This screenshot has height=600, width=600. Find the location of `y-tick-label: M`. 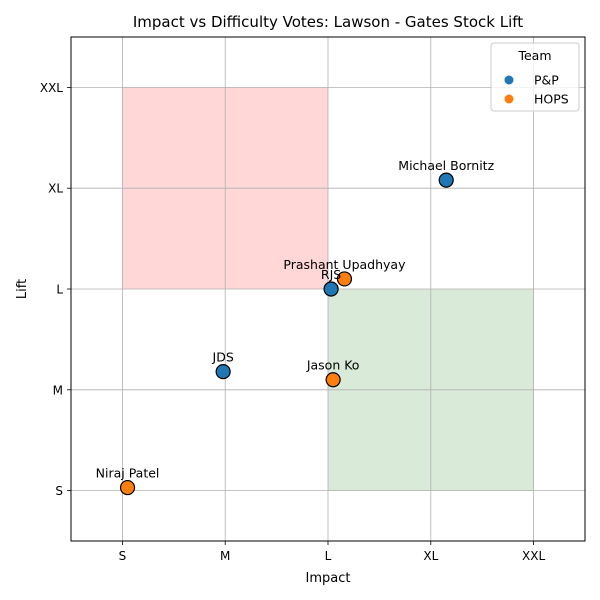

y-tick-label: M is located at coordinates (58, 390).